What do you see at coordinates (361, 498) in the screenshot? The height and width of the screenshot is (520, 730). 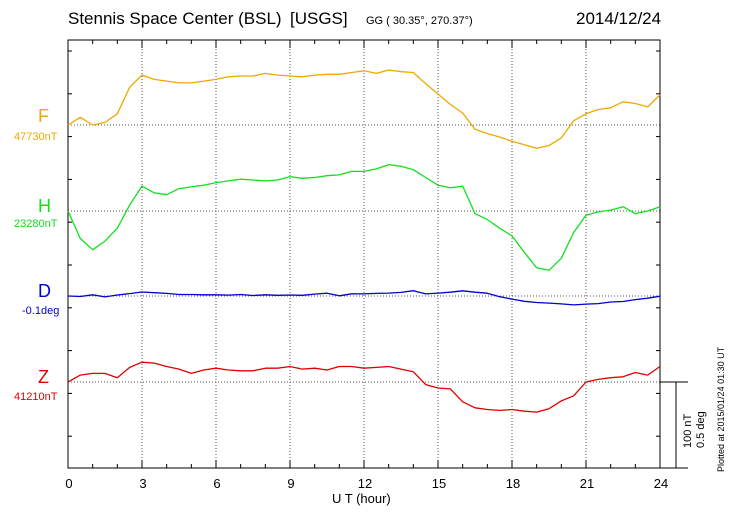 I see `x-axis-label: U T (hour)` at bounding box center [361, 498].